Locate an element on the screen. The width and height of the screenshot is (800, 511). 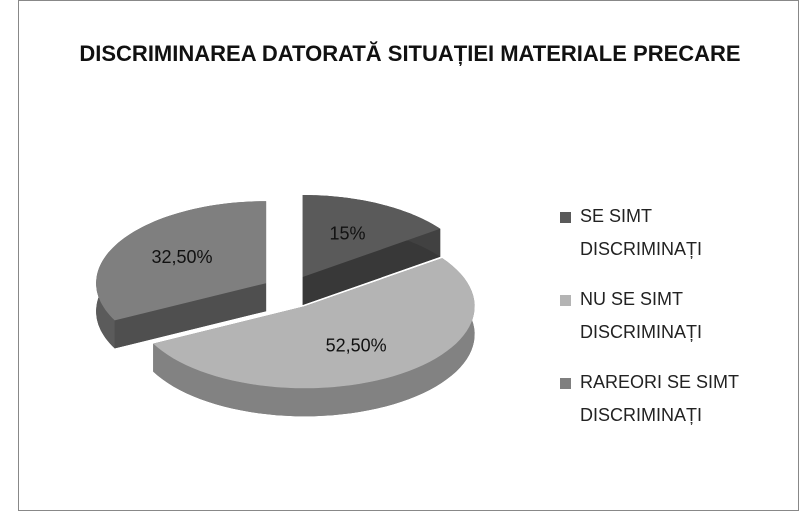
legend-item: NU SE SIMT DISCRIMINAȚI is located at coordinates (665, 316).